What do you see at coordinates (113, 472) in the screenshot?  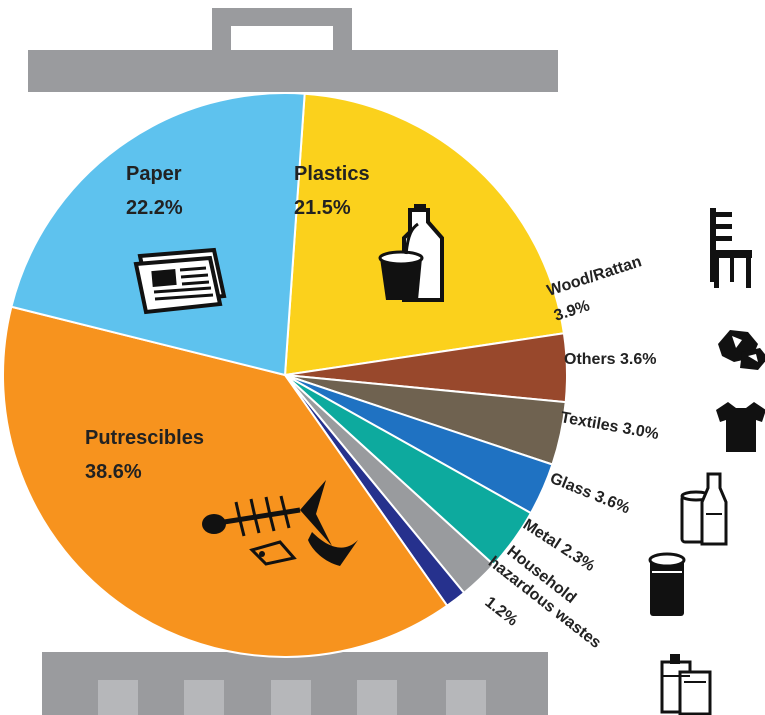 I see `label-putrescibles-value: 38.6%` at bounding box center [113, 472].